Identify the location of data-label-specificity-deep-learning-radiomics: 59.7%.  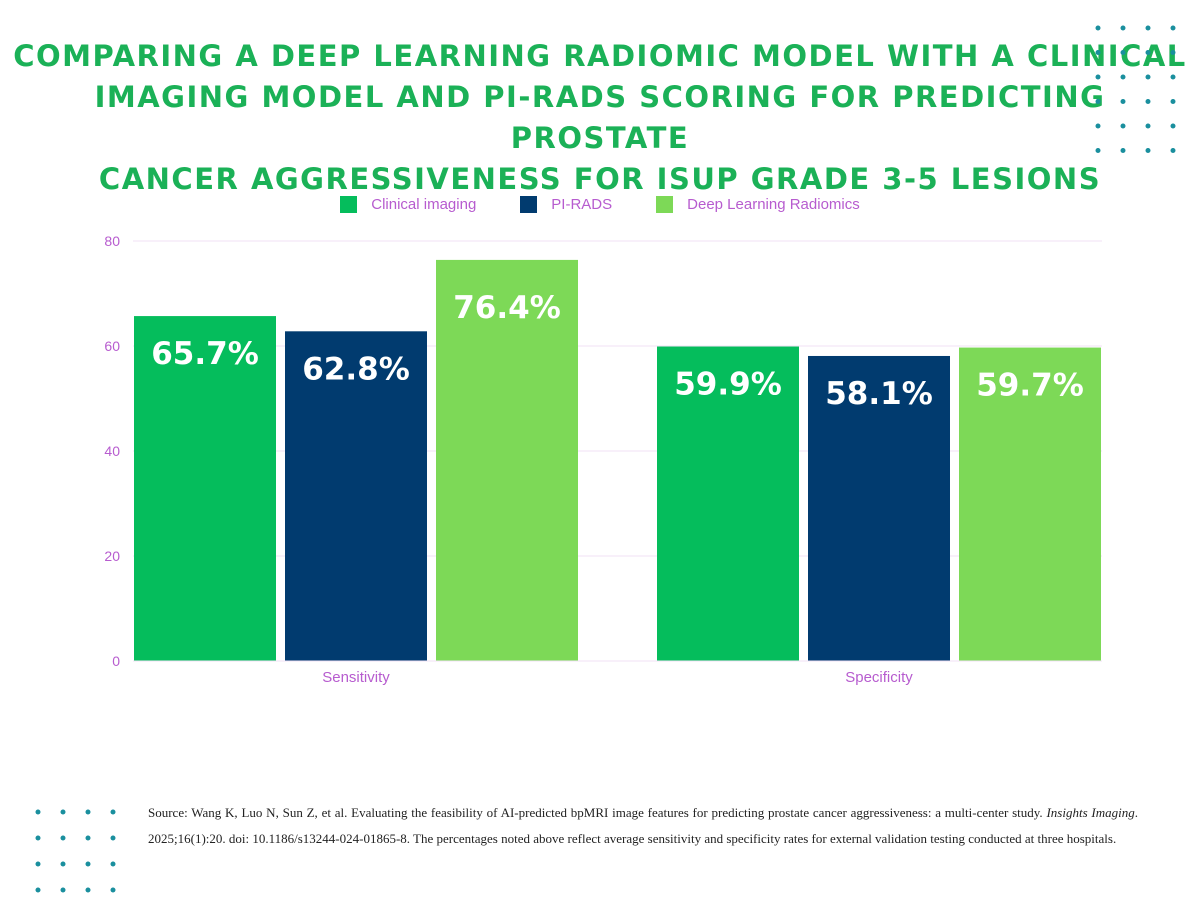
(1030, 386).